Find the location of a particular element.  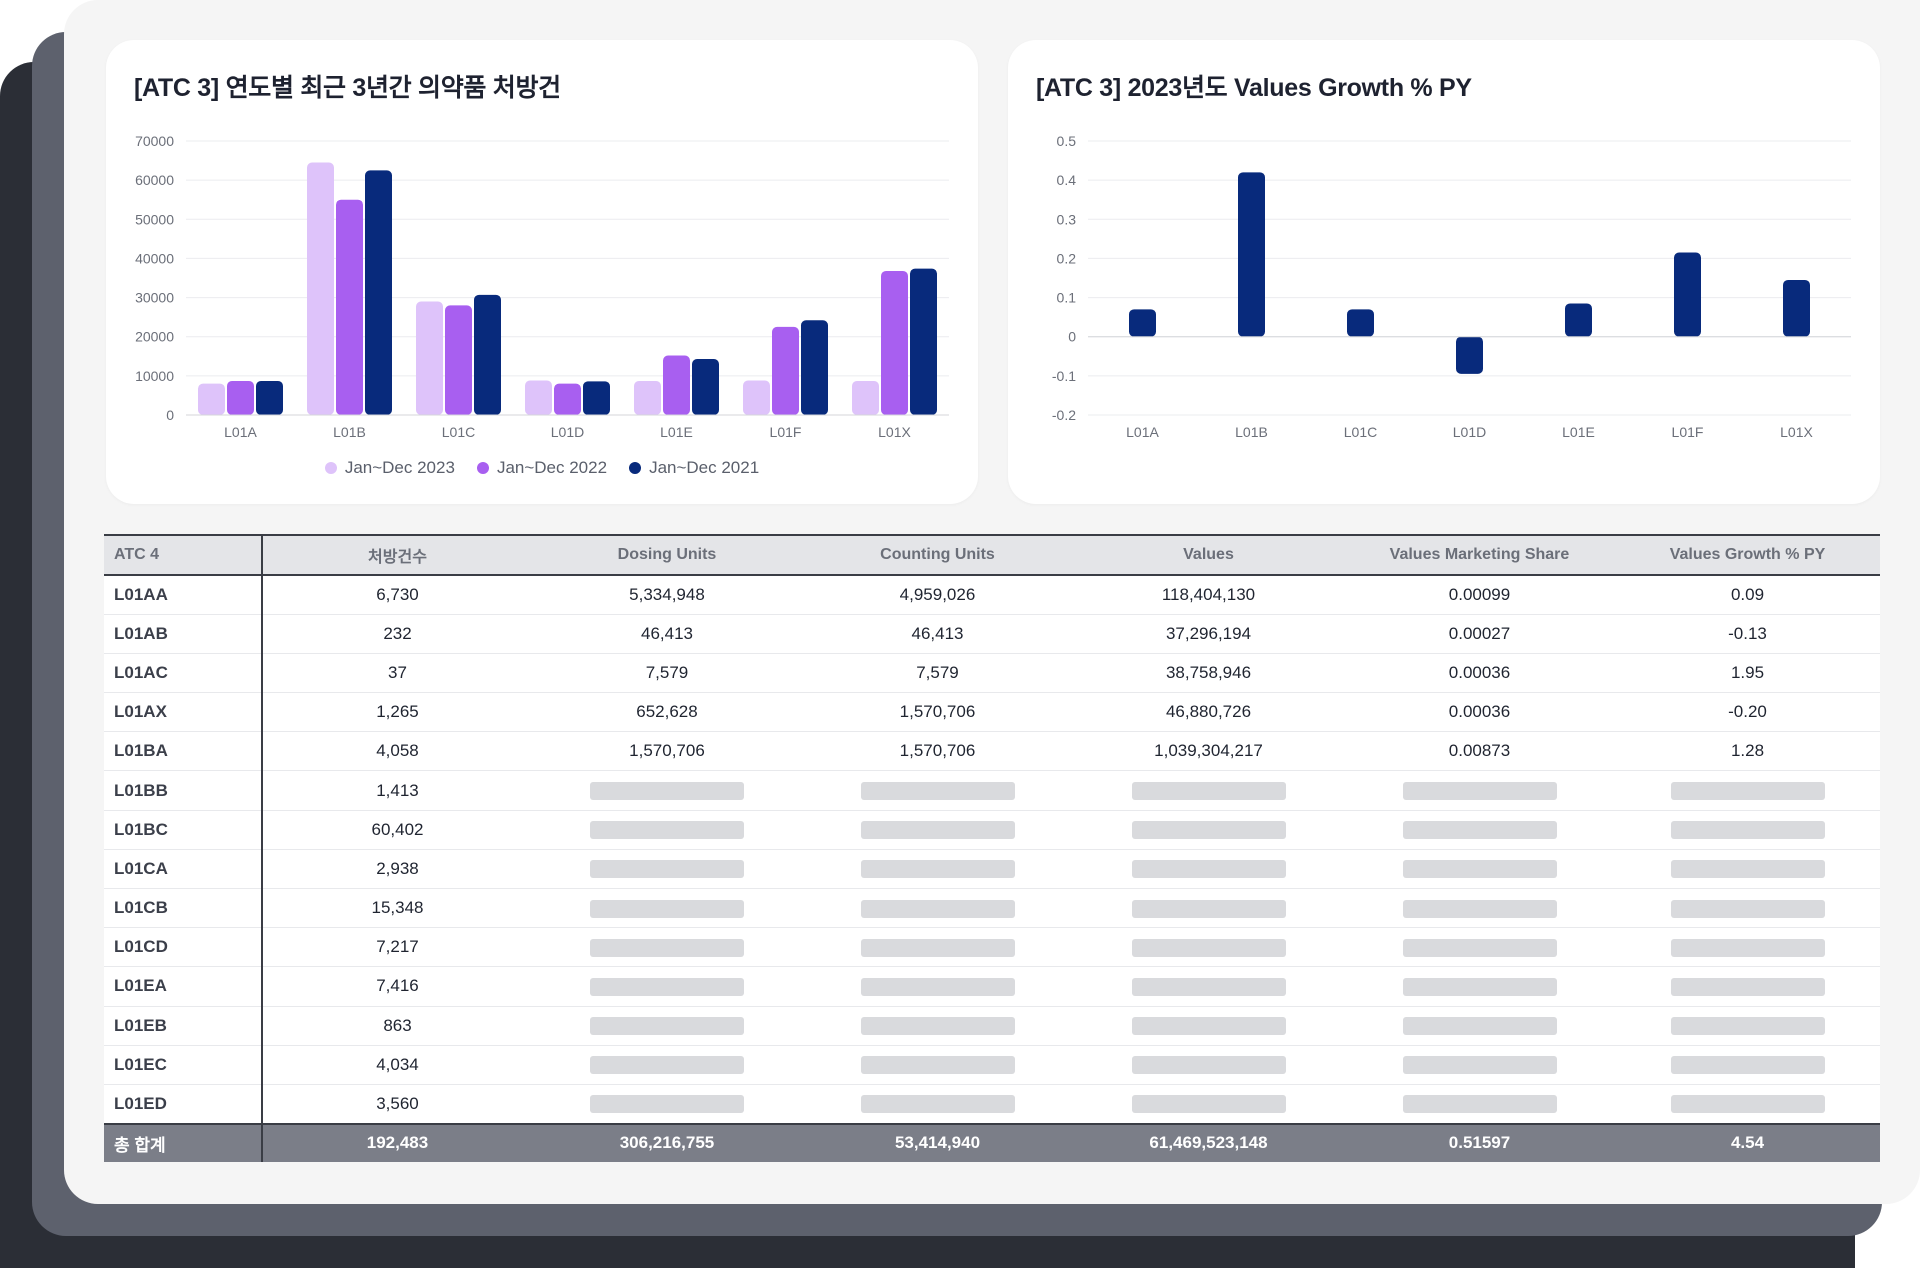

table-row: L01CB 15,348 is located at coordinates (992, 908).